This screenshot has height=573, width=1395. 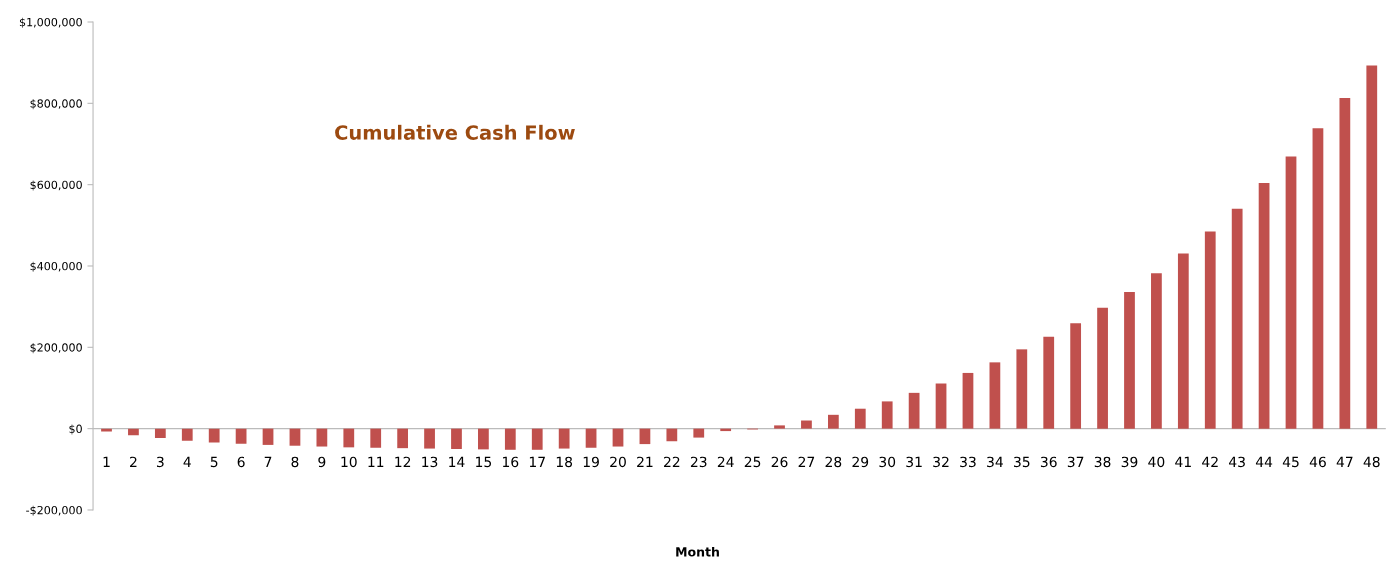 What do you see at coordinates (403, 461) in the screenshot?
I see `x-tick-label: 12` at bounding box center [403, 461].